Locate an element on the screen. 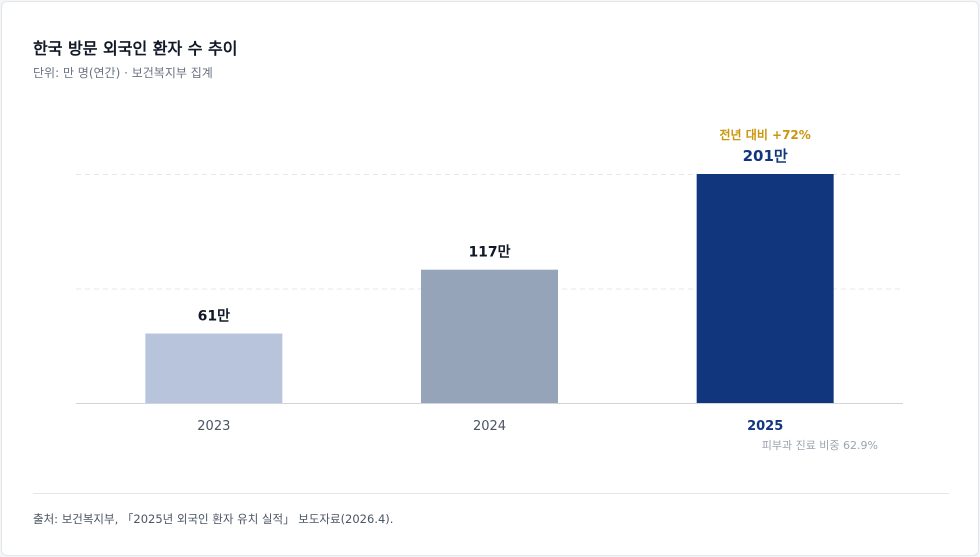 This screenshot has height=557, width=980. value-label-2025: 201만 is located at coordinates (765, 156).